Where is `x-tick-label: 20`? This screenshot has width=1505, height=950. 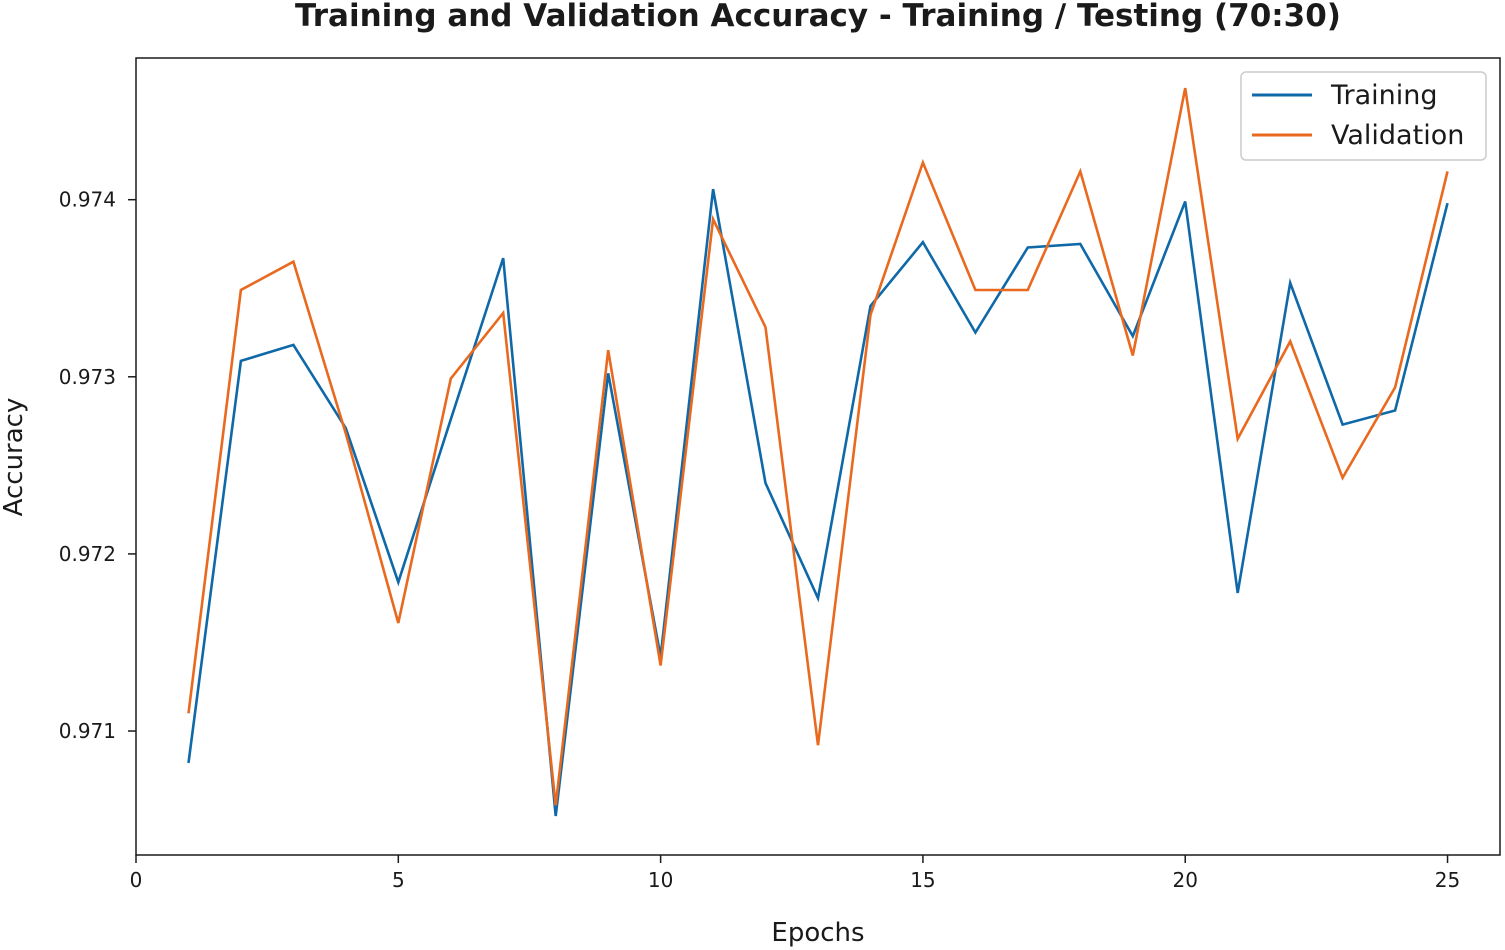 x-tick-label: 20 is located at coordinates (1185, 880).